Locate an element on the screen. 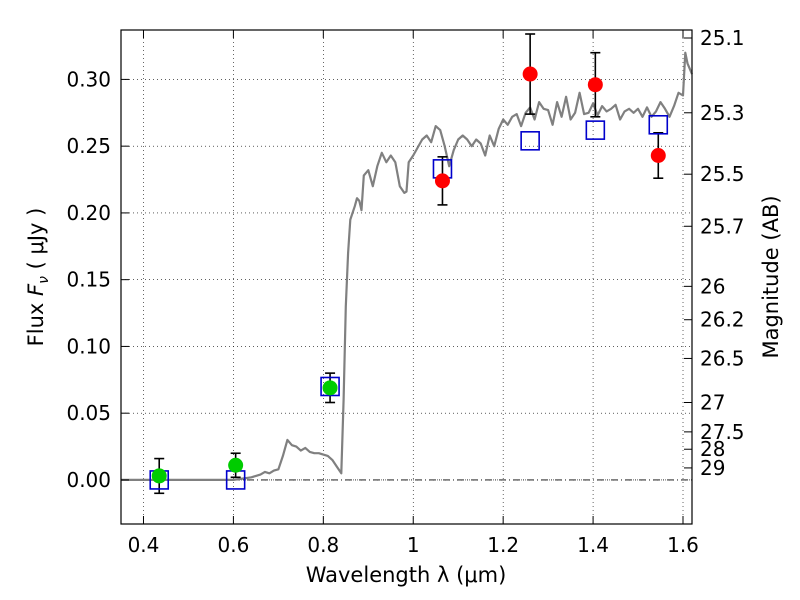 The height and width of the screenshot is (600, 800). y2-tick-label: 25.5 is located at coordinates (722, 174).